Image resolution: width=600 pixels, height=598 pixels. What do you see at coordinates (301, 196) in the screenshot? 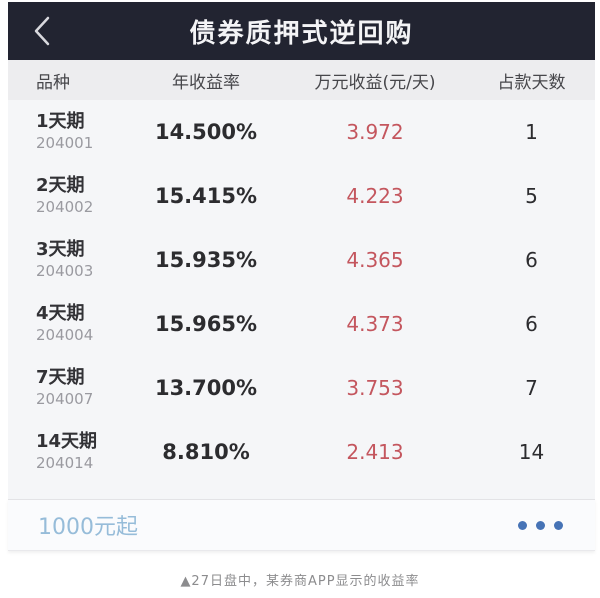
I see `table-row: 2天期 204002 15.415% 4.223 5` at bounding box center [301, 196].